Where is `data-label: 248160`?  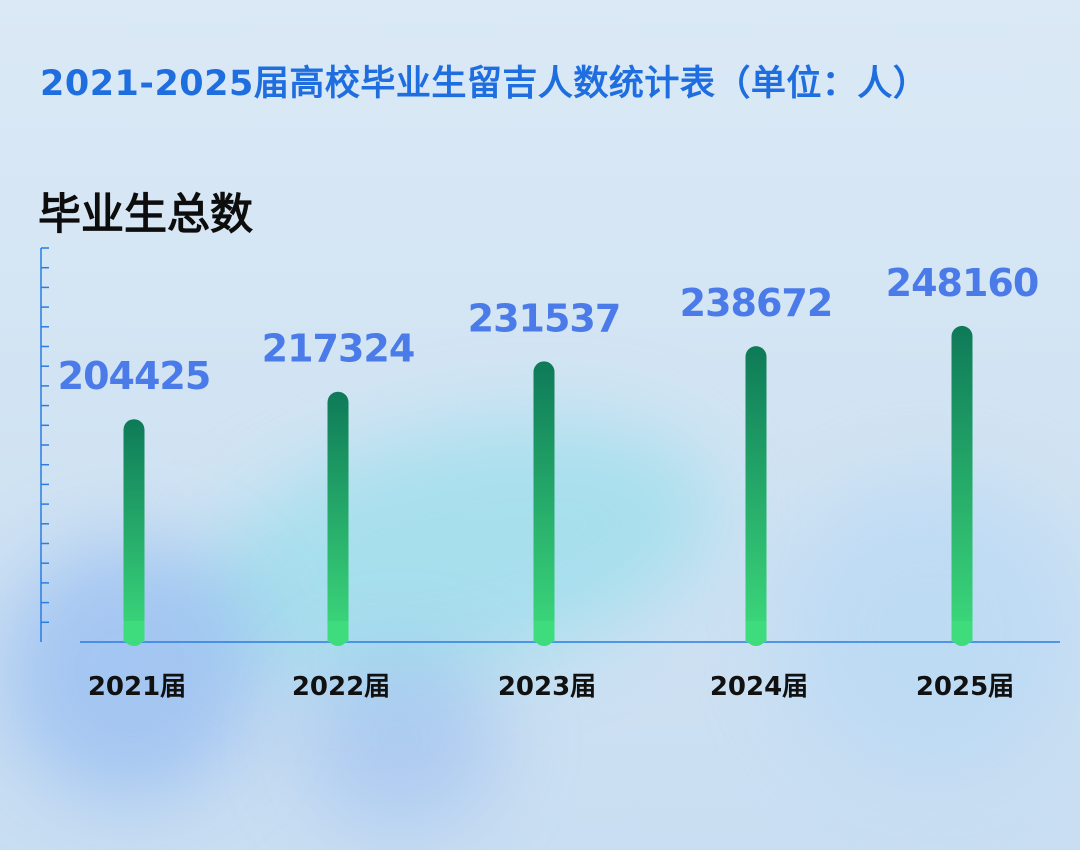
data-label: 248160 is located at coordinates (962, 283).